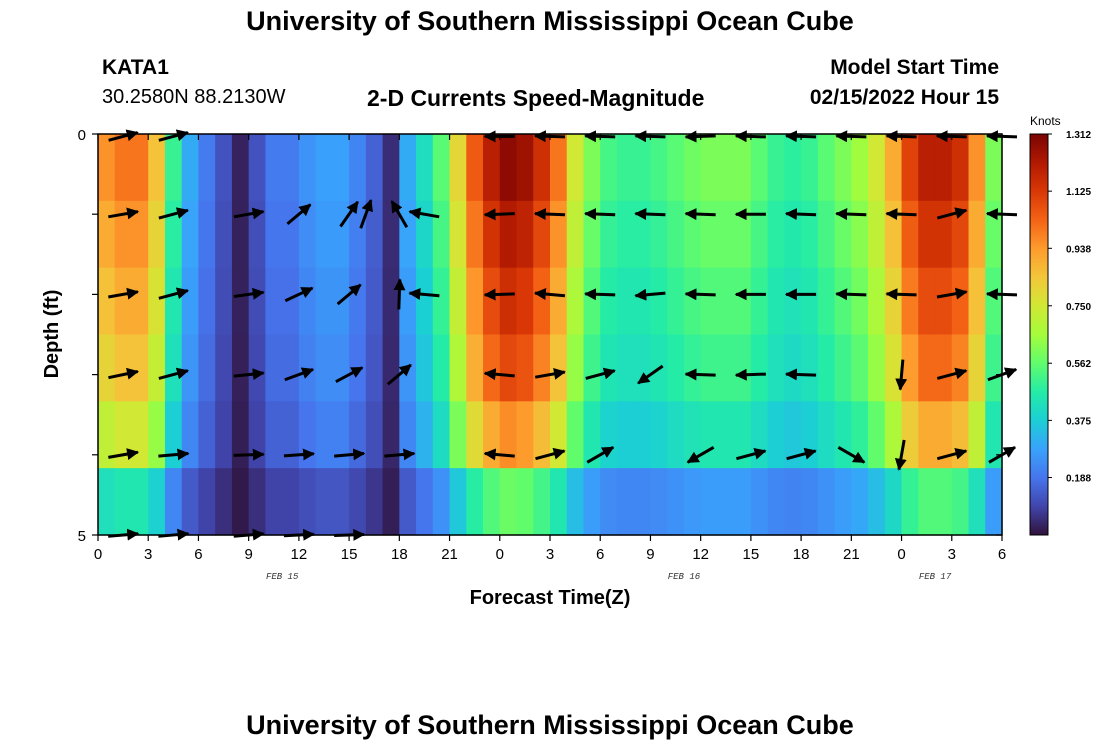 The image size is (1100, 750). I want to click on colorbar-tick-label: 0.938, so click(1078, 249).